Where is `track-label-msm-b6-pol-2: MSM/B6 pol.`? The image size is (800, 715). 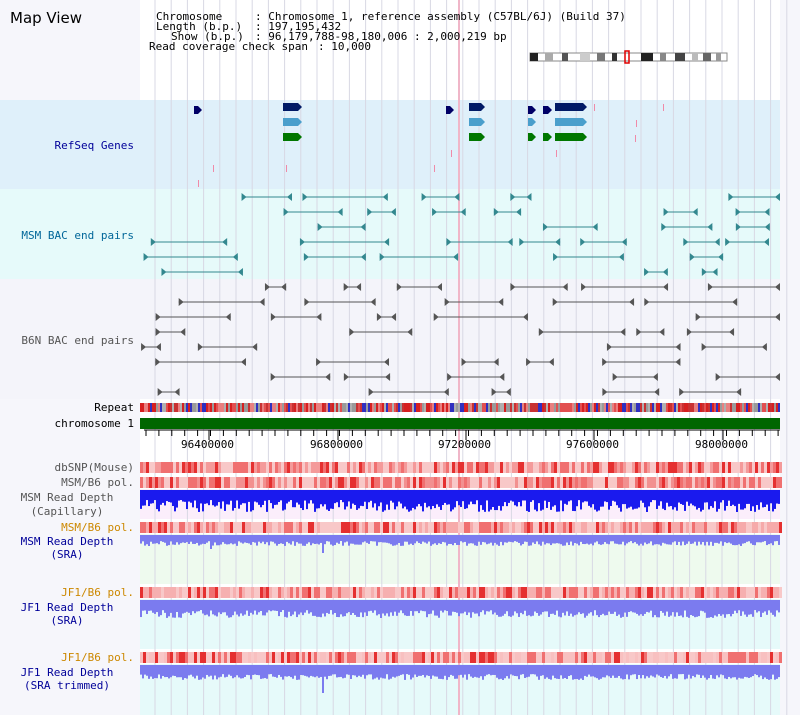
track-label-msm-b6-pol-2: MSM/B6 pol. is located at coordinates (97, 527).